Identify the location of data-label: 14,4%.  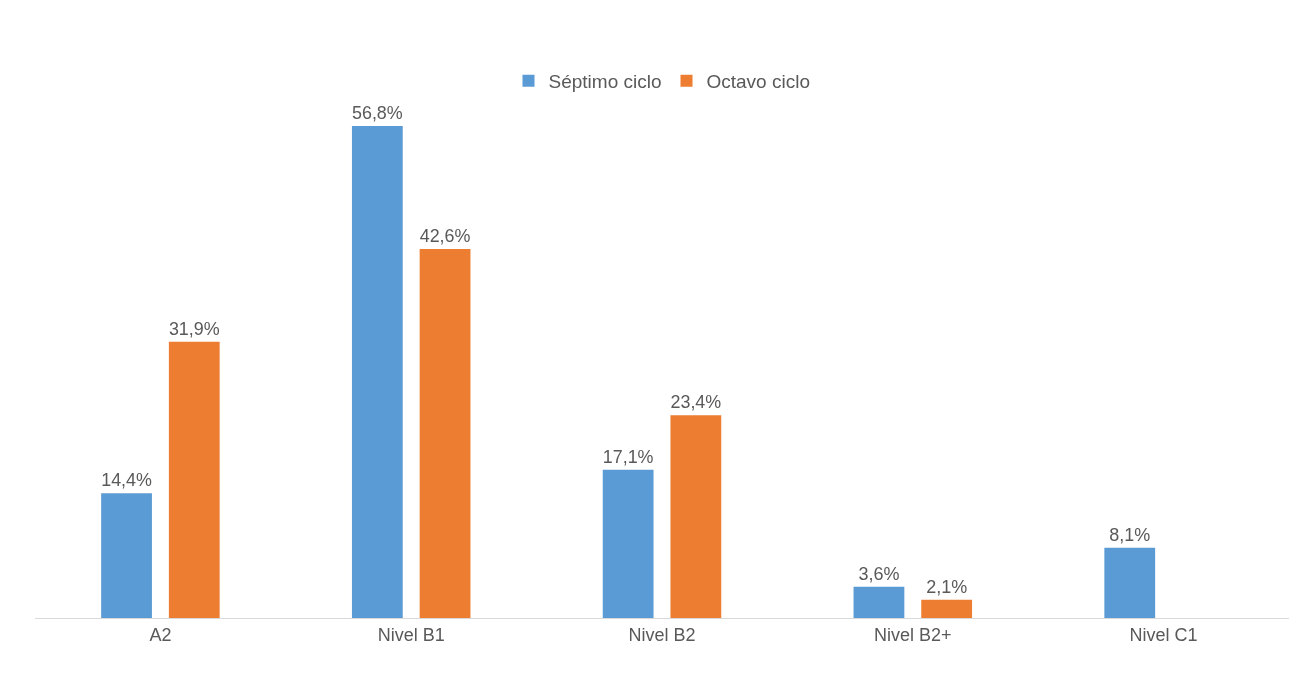
(126, 480).